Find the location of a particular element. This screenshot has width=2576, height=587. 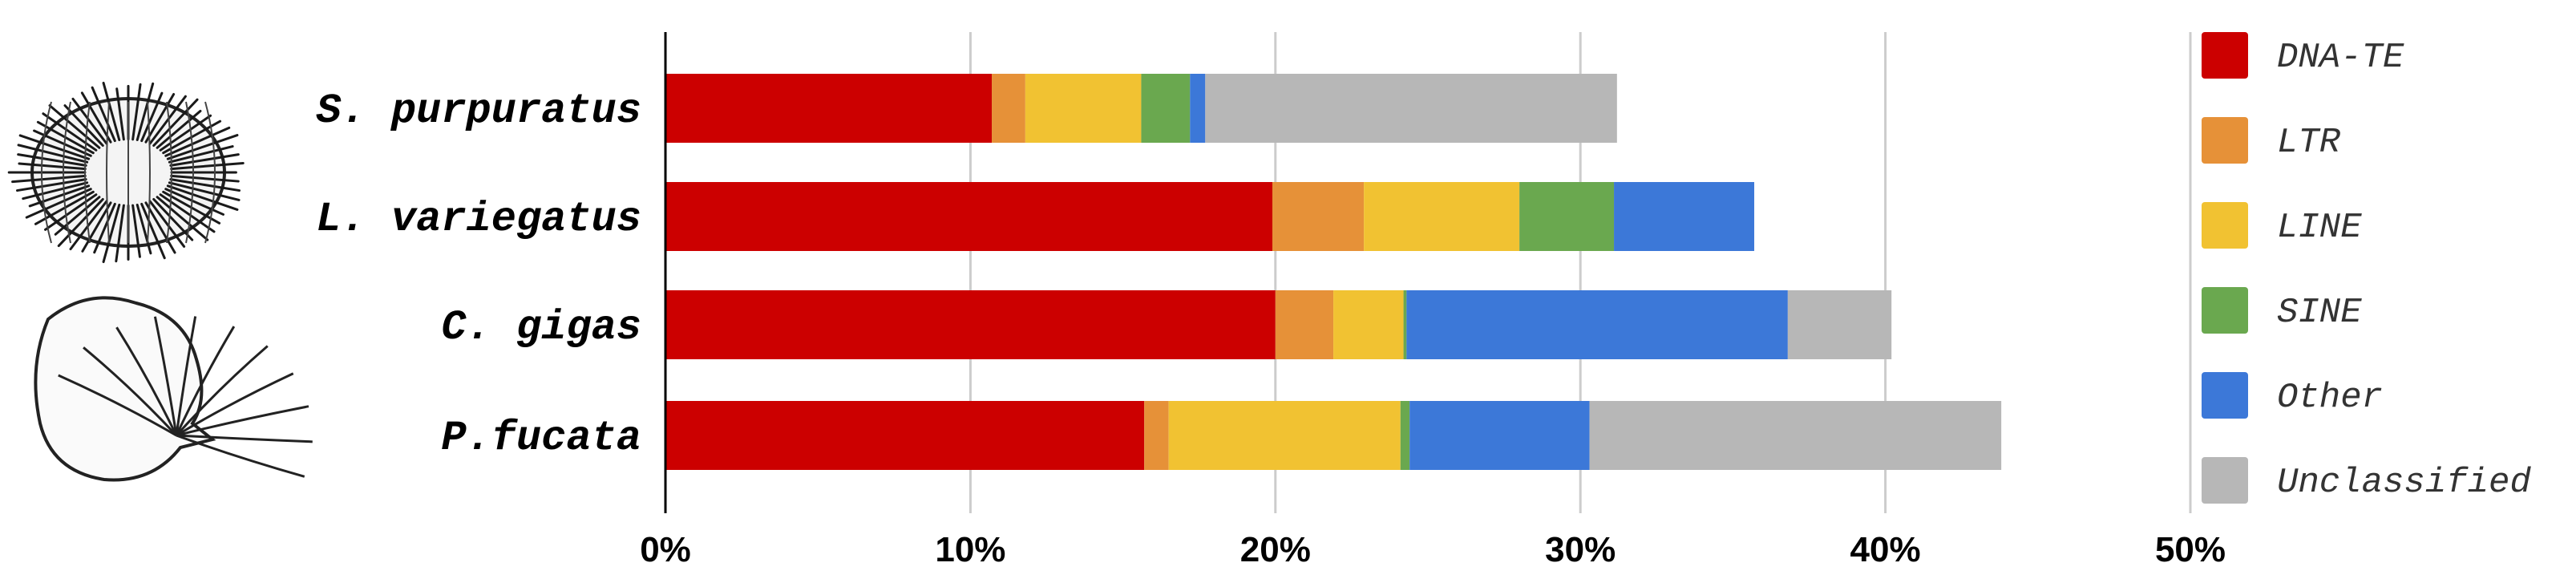

category-label: P.fucata is located at coordinates (541, 438).